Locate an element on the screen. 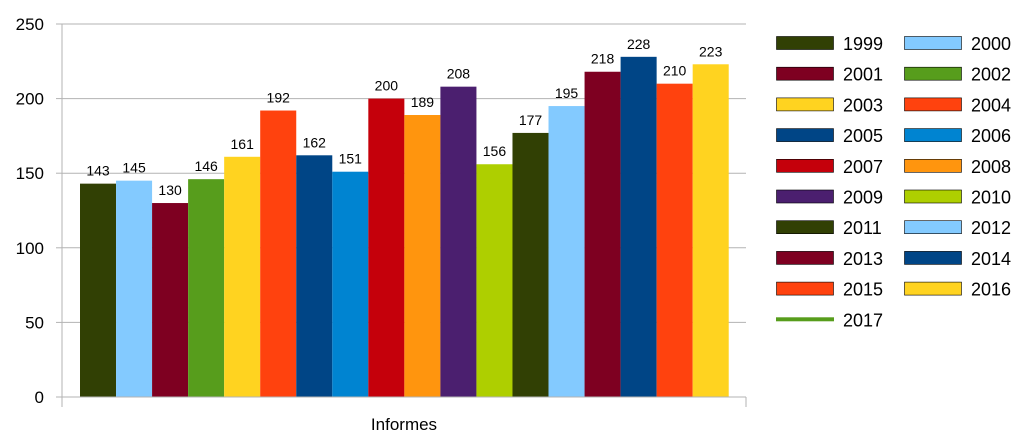 Image resolution: width=1018 pixels, height=435 pixels. bar-2012 is located at coordinates (566, 251).